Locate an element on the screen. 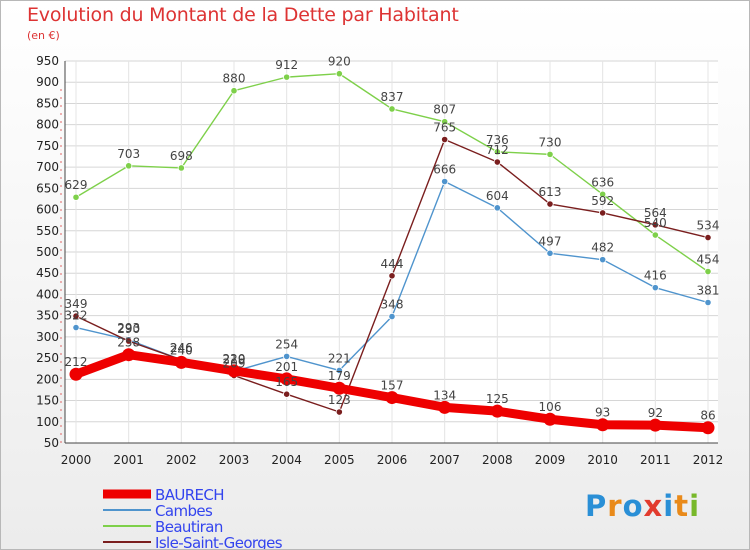 Image resolution: width=750 pixels, height=550 pixels. data-label: 912 is located at coordinates (286, 65).